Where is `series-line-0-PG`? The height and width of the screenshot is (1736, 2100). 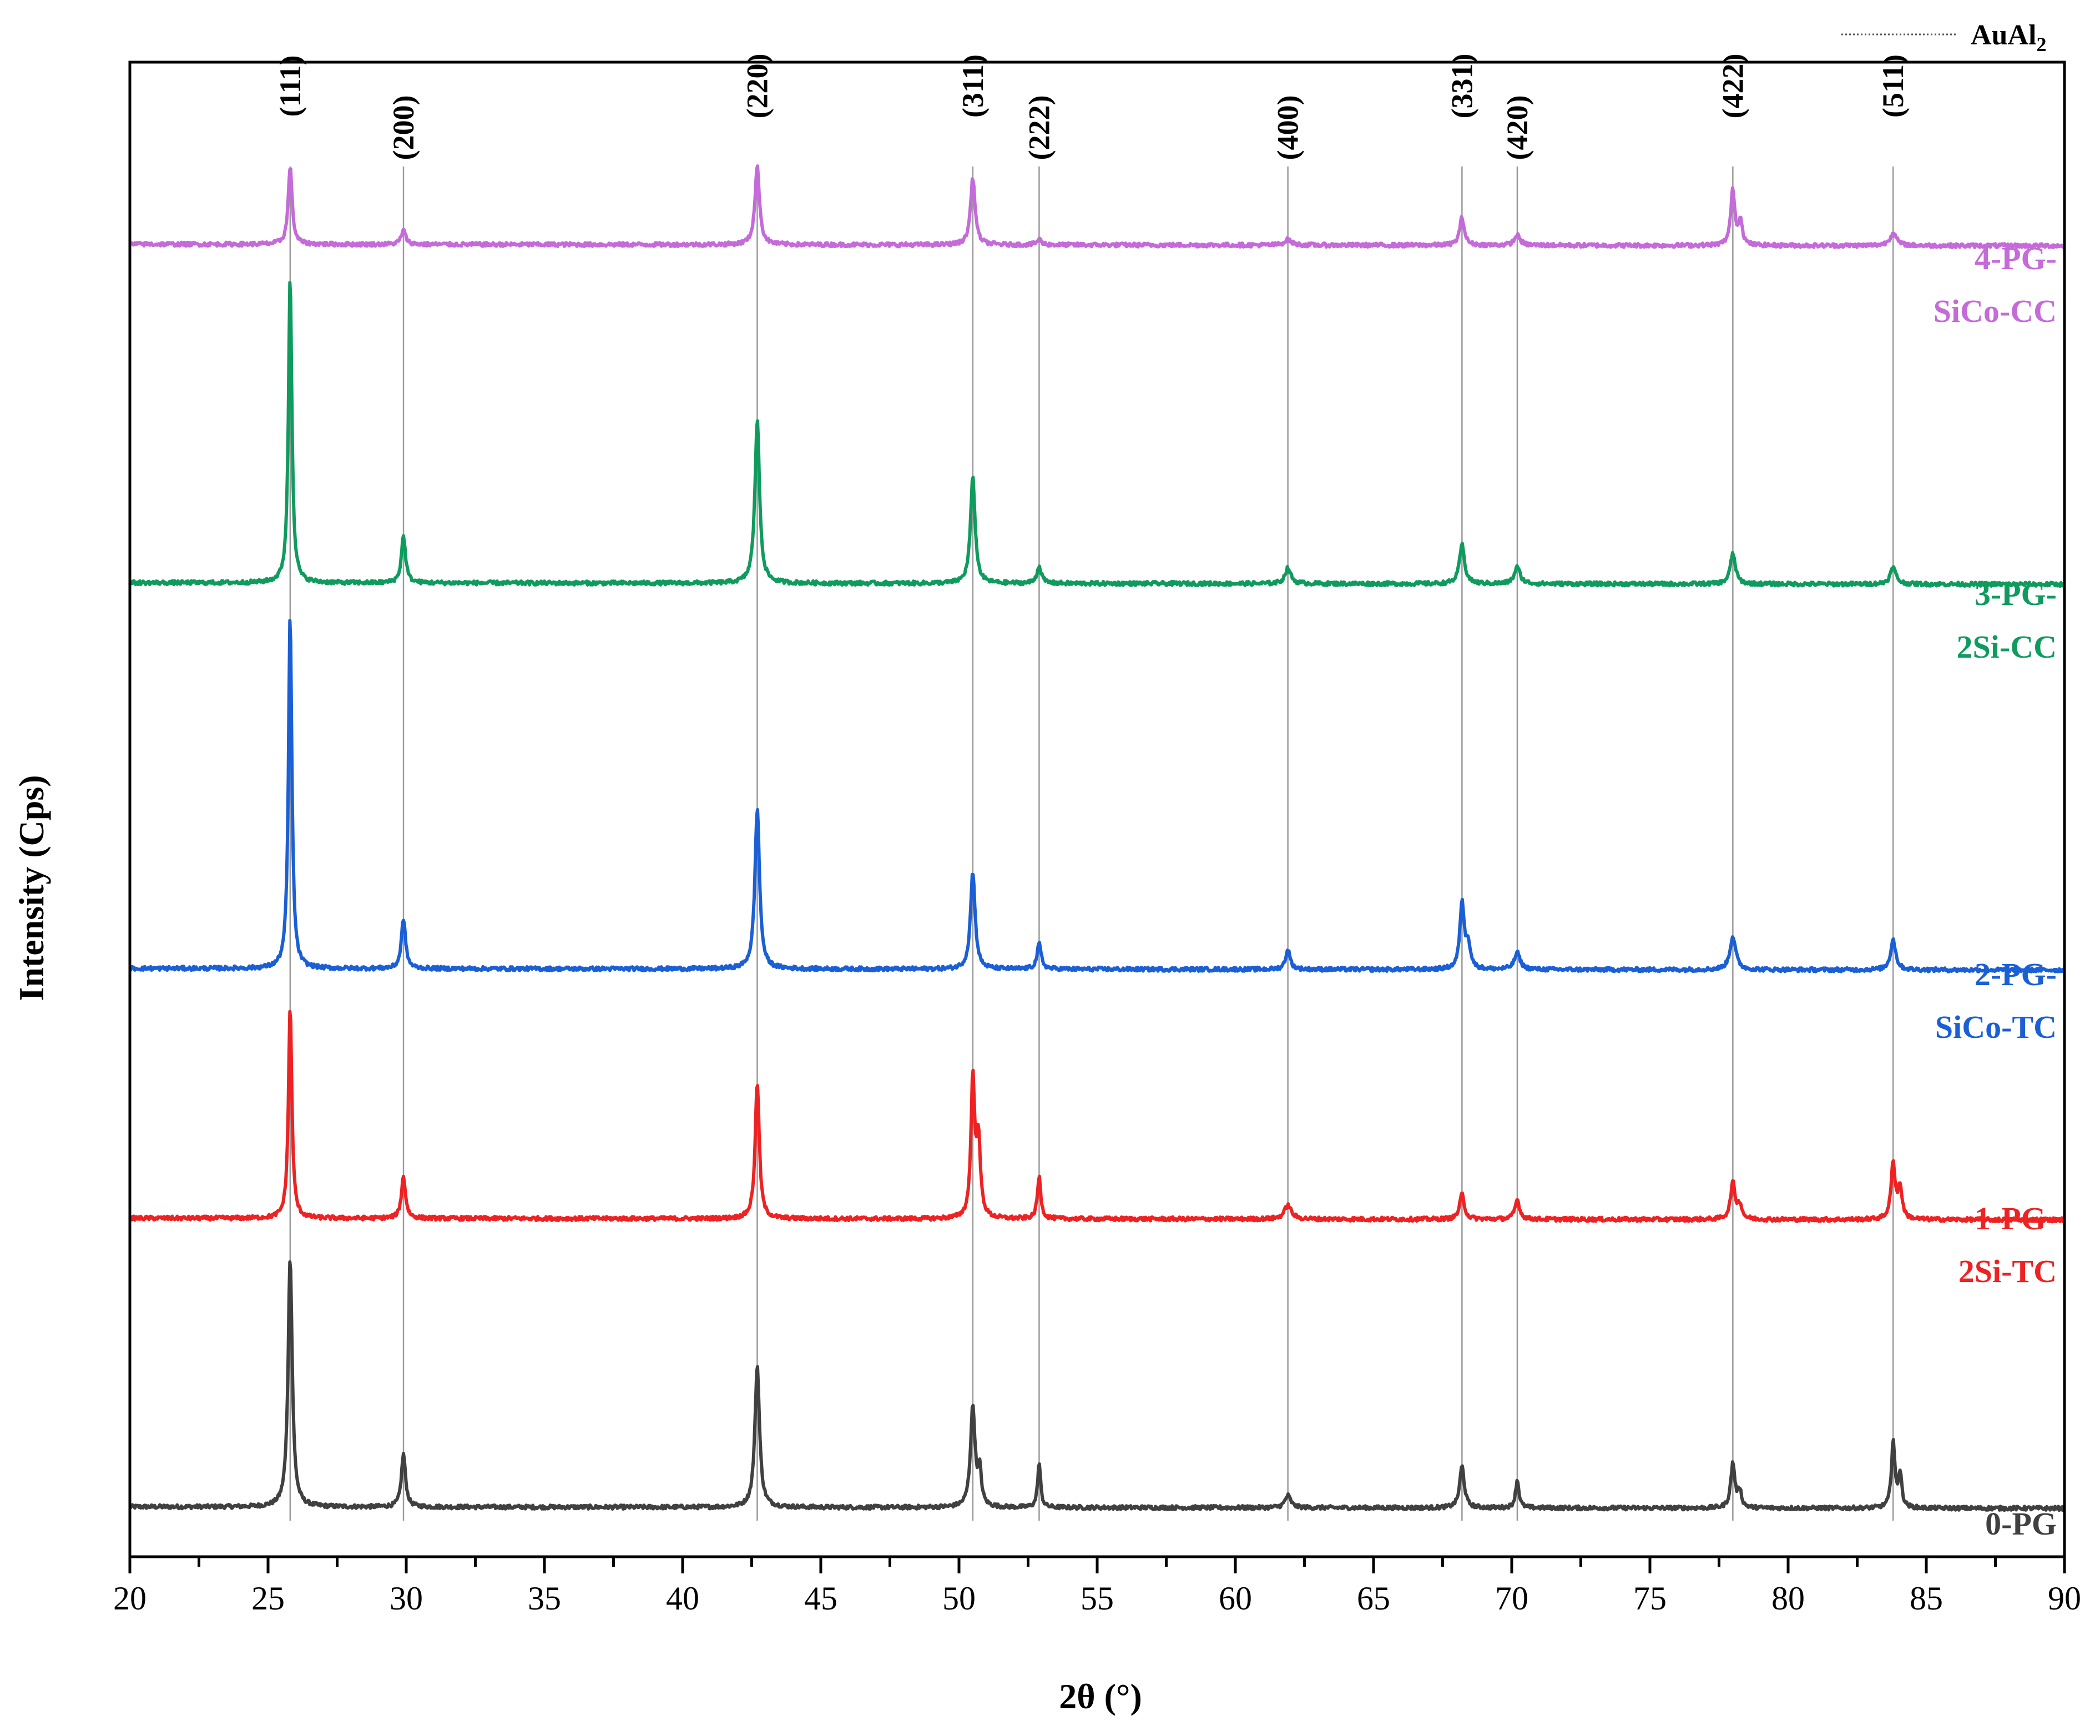 series-line-0-PG is located at coordinates (1097, 1386).